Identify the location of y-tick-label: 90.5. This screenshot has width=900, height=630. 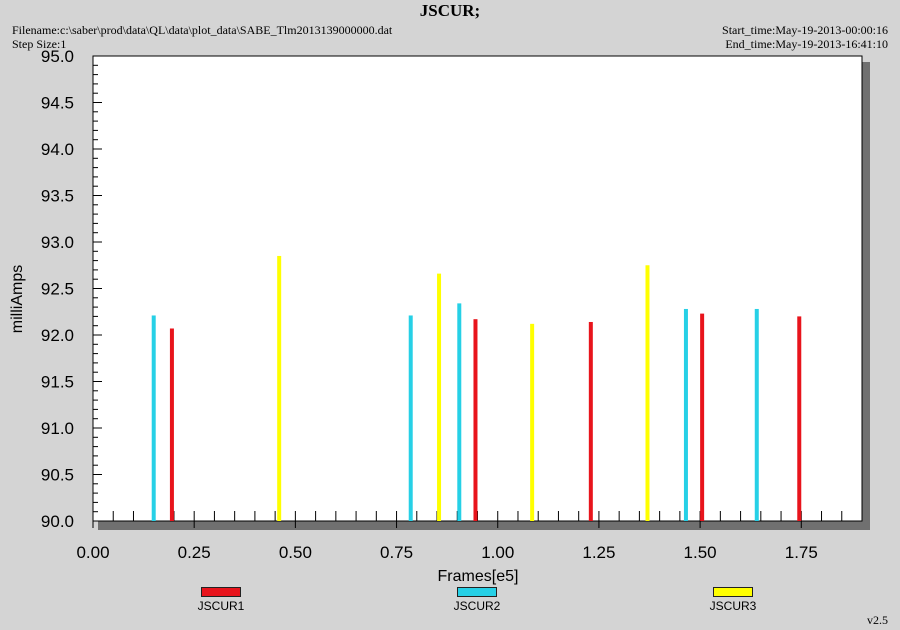
(57, 475).